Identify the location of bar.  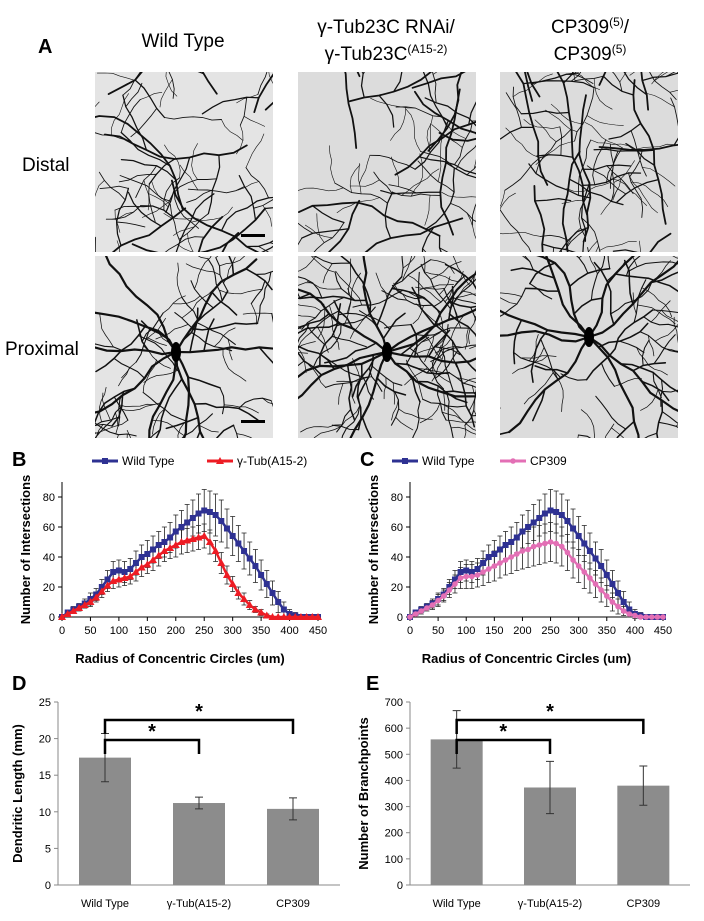
(199, 844).